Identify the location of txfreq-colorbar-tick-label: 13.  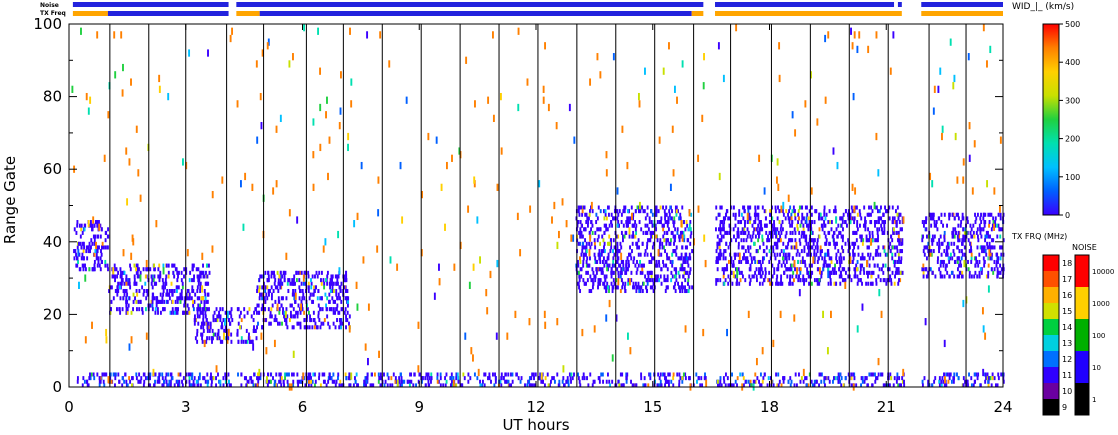
(1067, 343).